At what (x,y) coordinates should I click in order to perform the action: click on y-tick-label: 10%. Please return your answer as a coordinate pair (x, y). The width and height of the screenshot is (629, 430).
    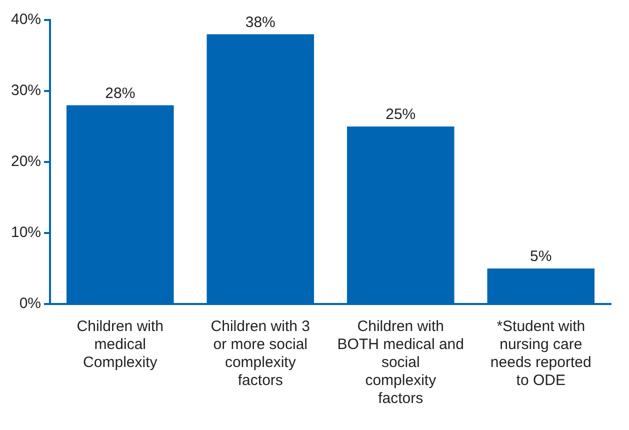
    Looking at the image, I should click on (26, 233).